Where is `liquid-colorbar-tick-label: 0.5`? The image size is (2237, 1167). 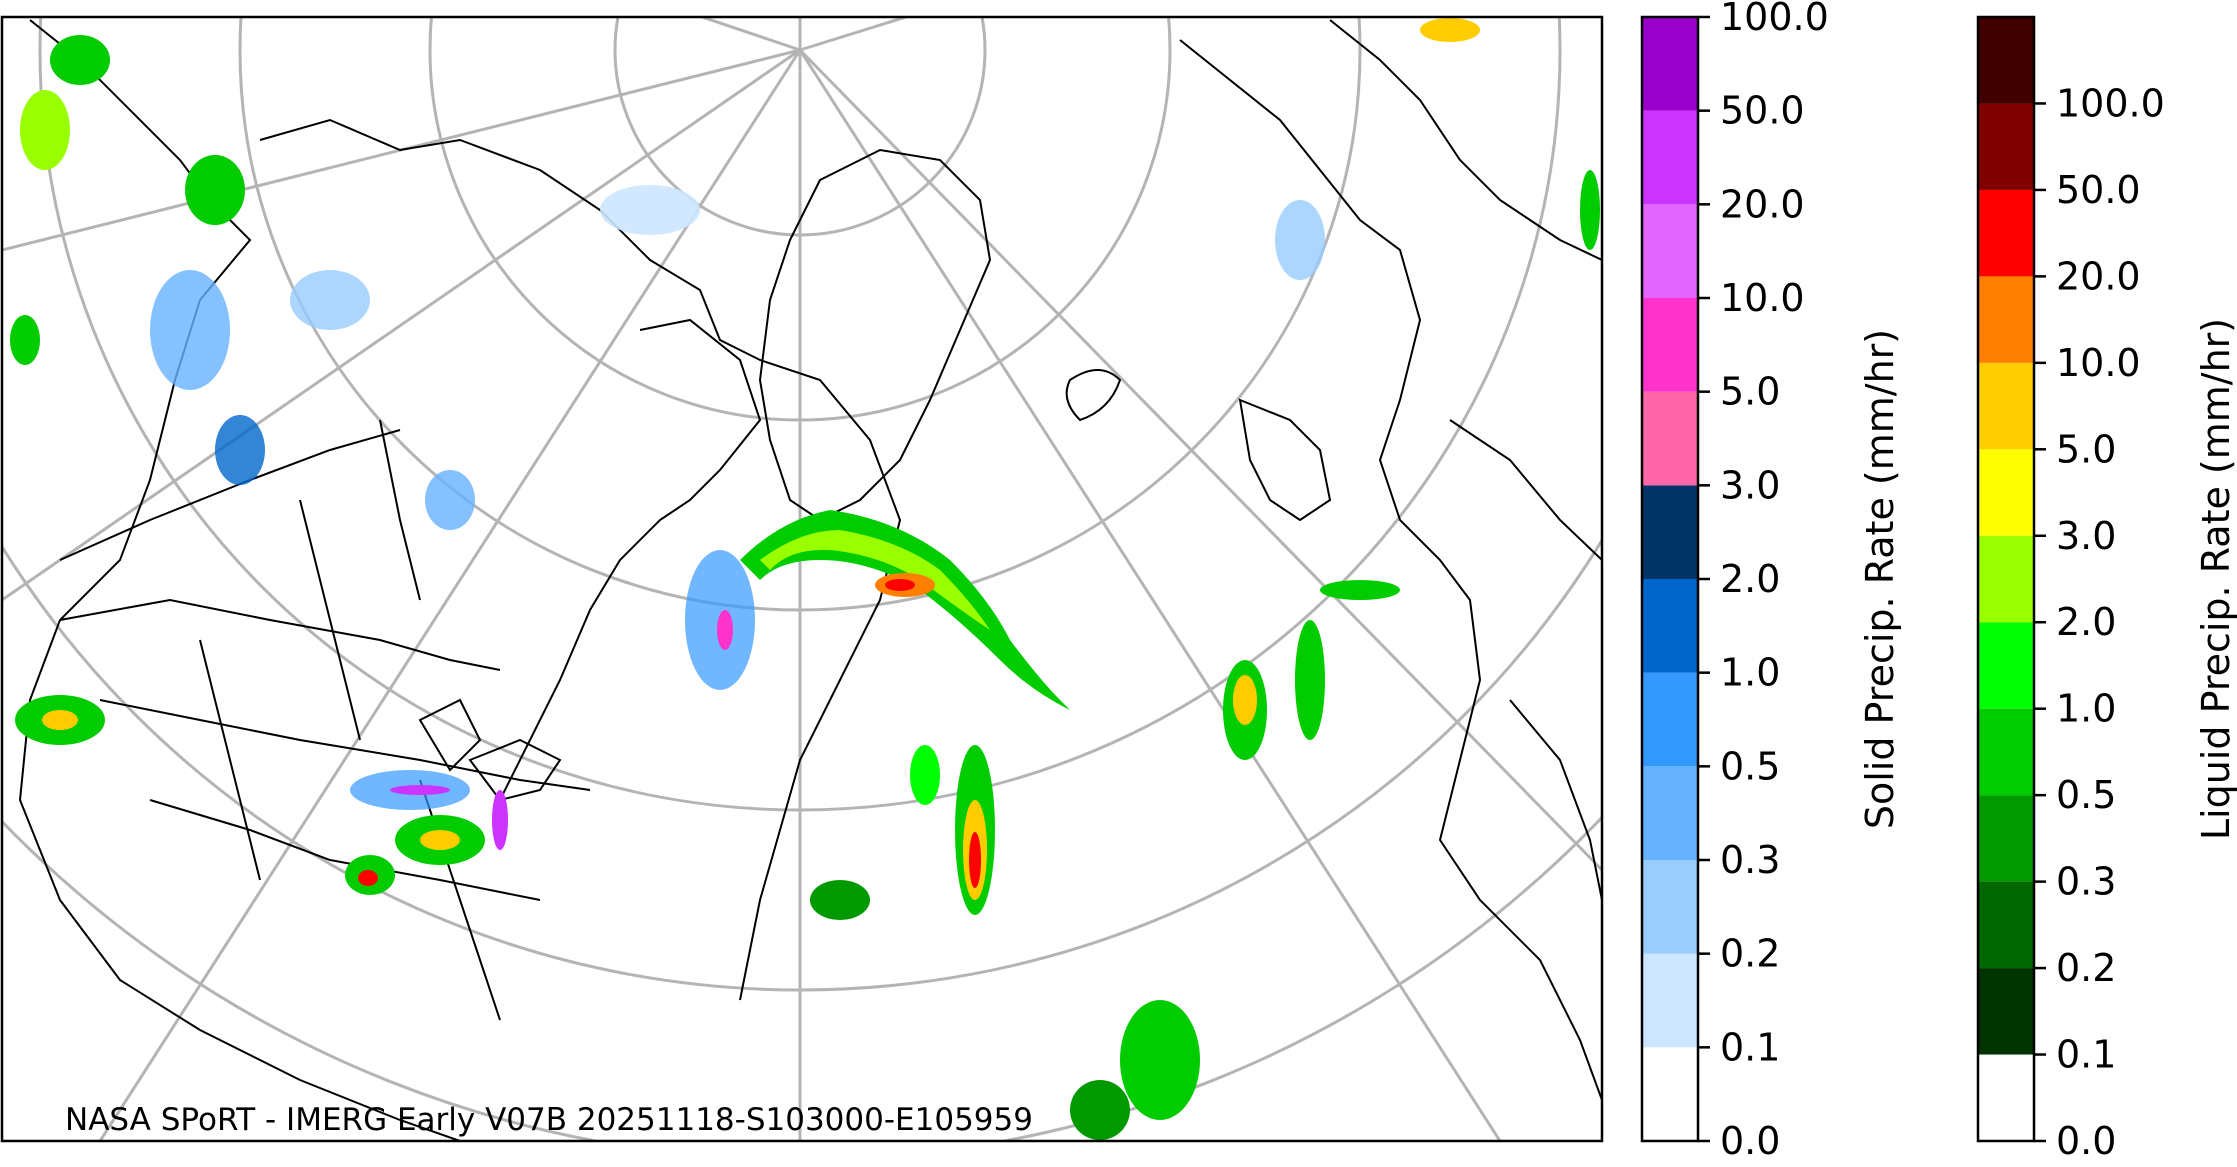
liquid-colorbar-tick-label: 0.5 is located at coordinates (2086, 795).